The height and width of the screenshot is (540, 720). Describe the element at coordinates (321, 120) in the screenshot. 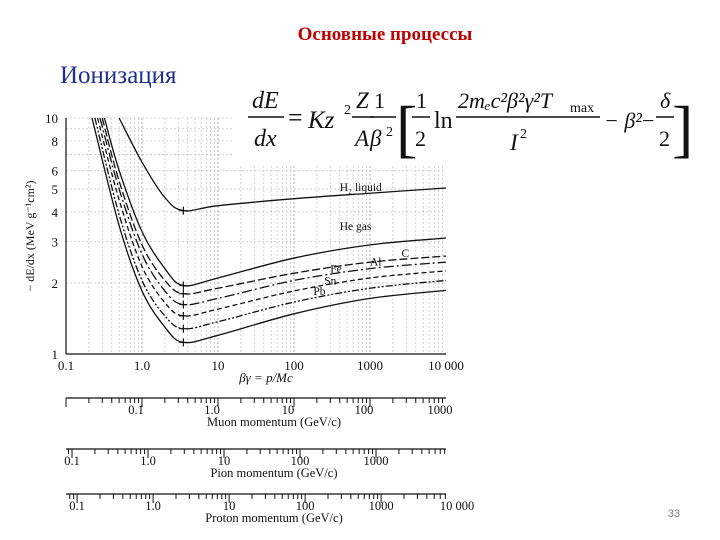

I see `formula-kz: Kz` at that location.